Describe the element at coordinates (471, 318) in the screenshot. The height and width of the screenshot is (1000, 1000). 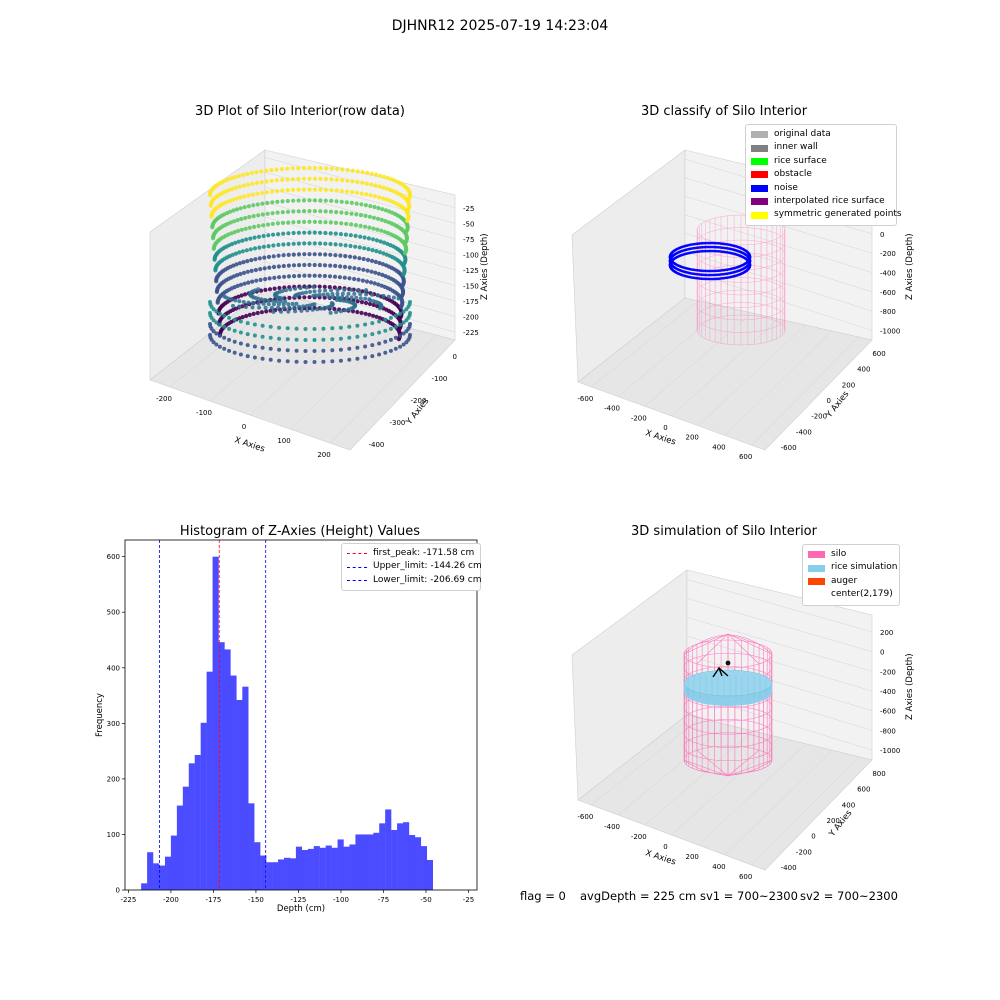
I see `z-tick-label: -200` at that location.